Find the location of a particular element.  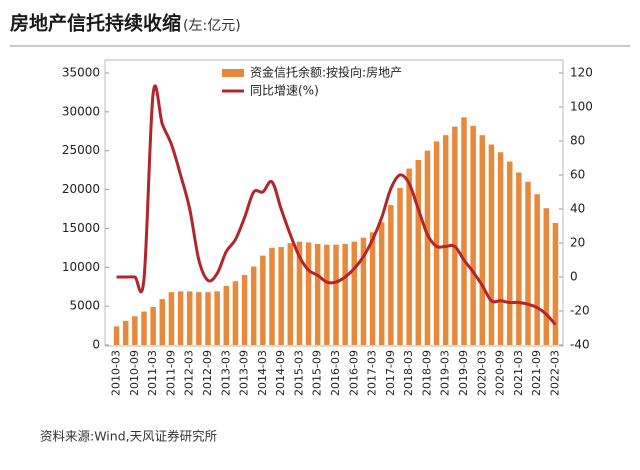

x-tick-label: 2020-09 is located at coordinates (500, 373).